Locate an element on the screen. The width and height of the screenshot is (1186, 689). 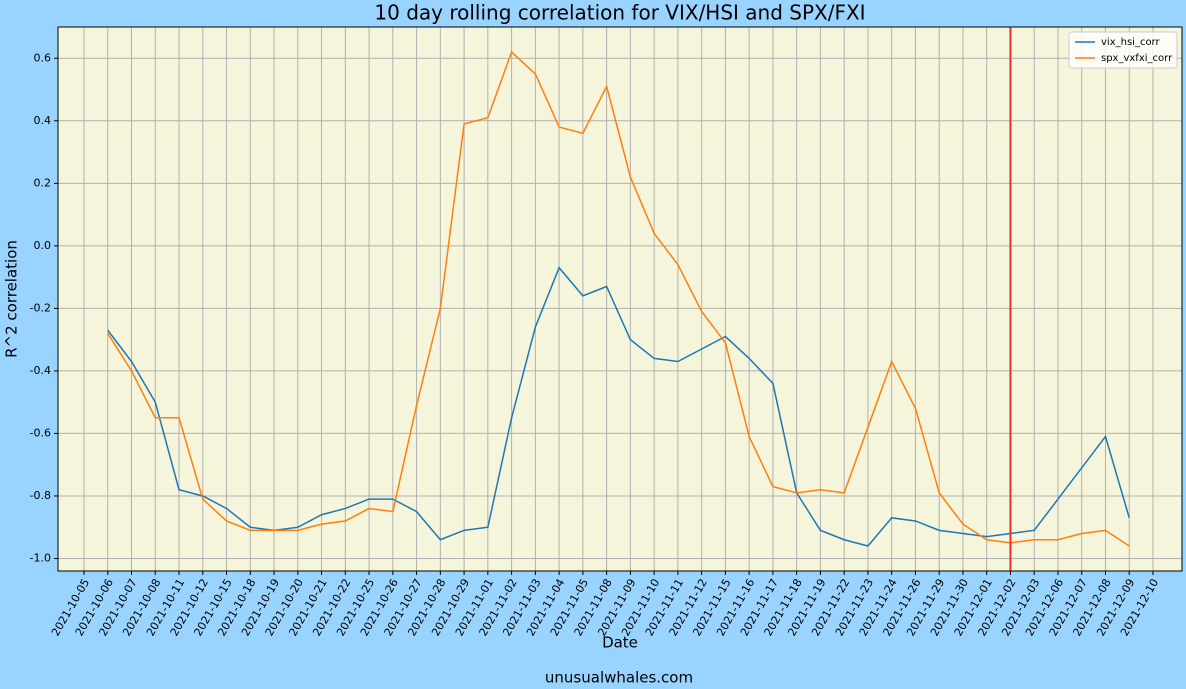
x-axis-label: Date is located at coordinates (620, 643).